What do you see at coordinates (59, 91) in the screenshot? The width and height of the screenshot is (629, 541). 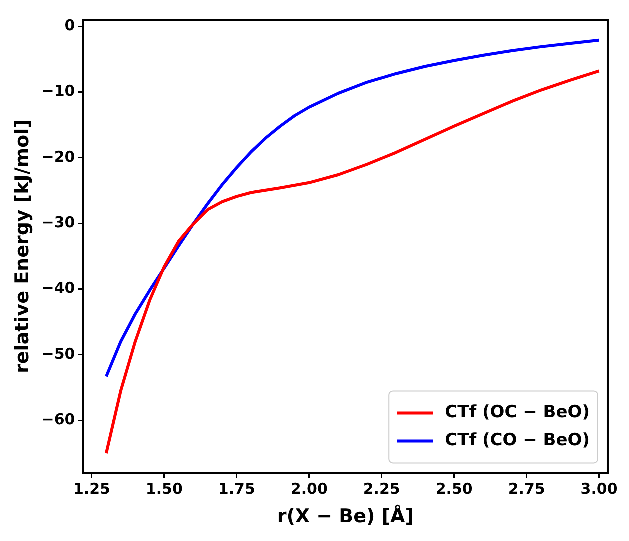 I see `y-tick-label: −10` at bounding box center [59, 91].